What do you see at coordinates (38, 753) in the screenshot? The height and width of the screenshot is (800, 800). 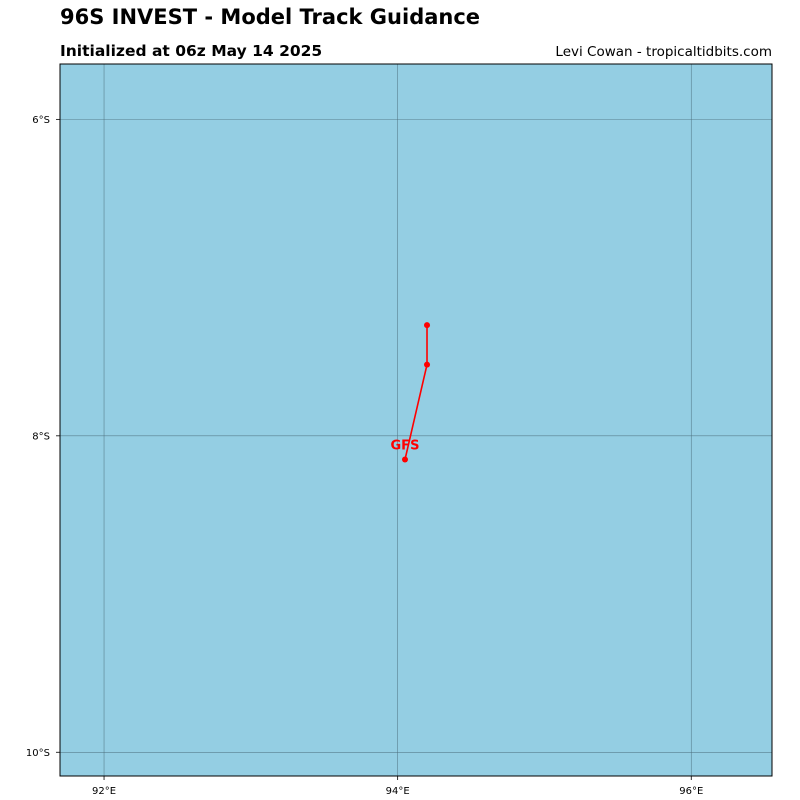 I see `y-tick-label: 10°S` at bounding box center [38, 753].